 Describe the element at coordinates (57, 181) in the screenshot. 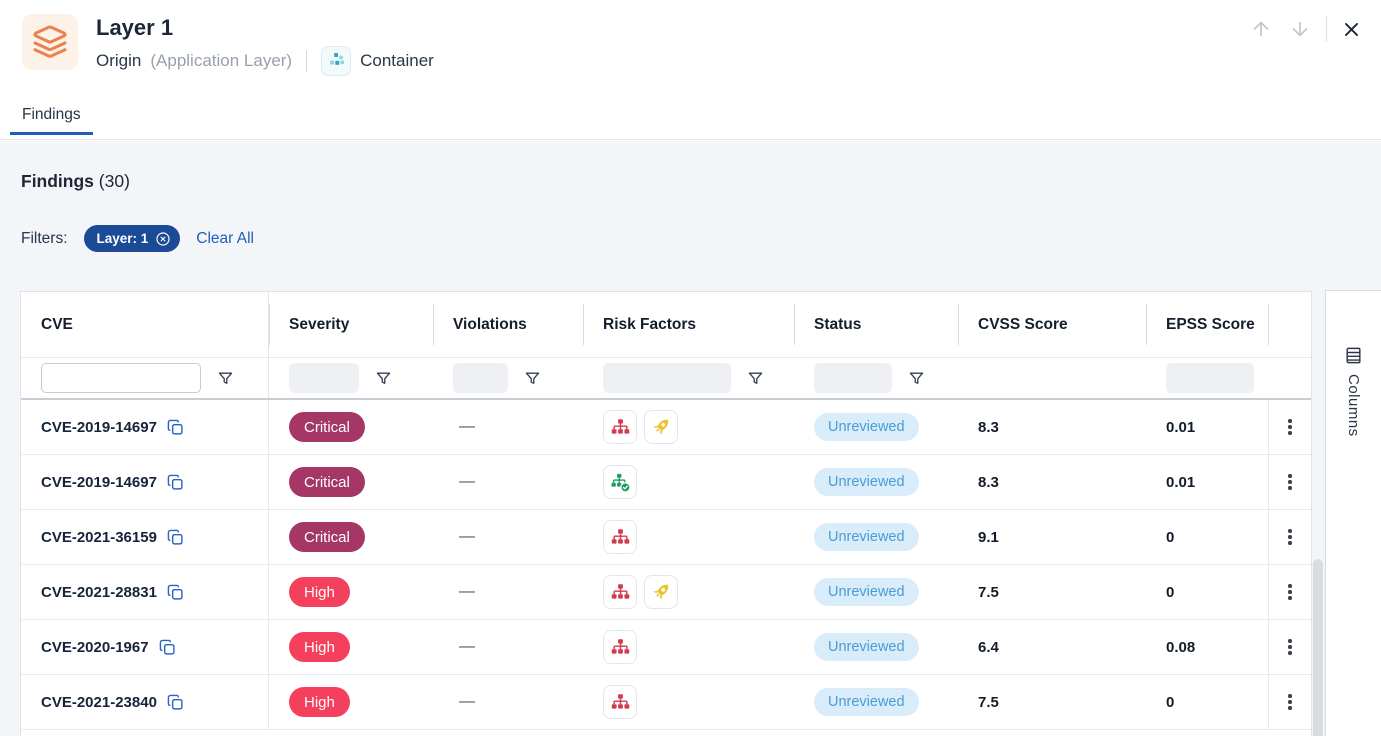

I see `section-title: Findings` at that location.